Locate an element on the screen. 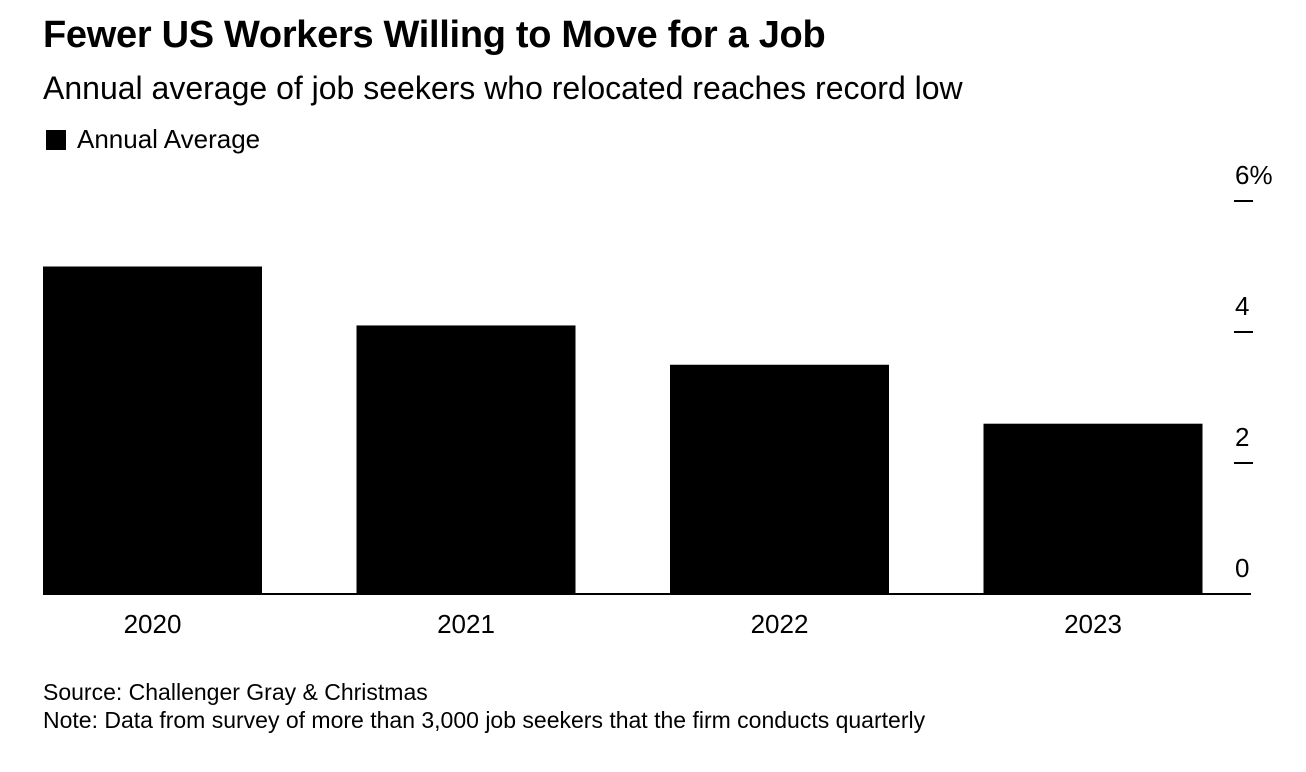 The width and height of the screenshot is (1306, 772). y-tick-label-0: 0 is located at coordinates (1242, 568).